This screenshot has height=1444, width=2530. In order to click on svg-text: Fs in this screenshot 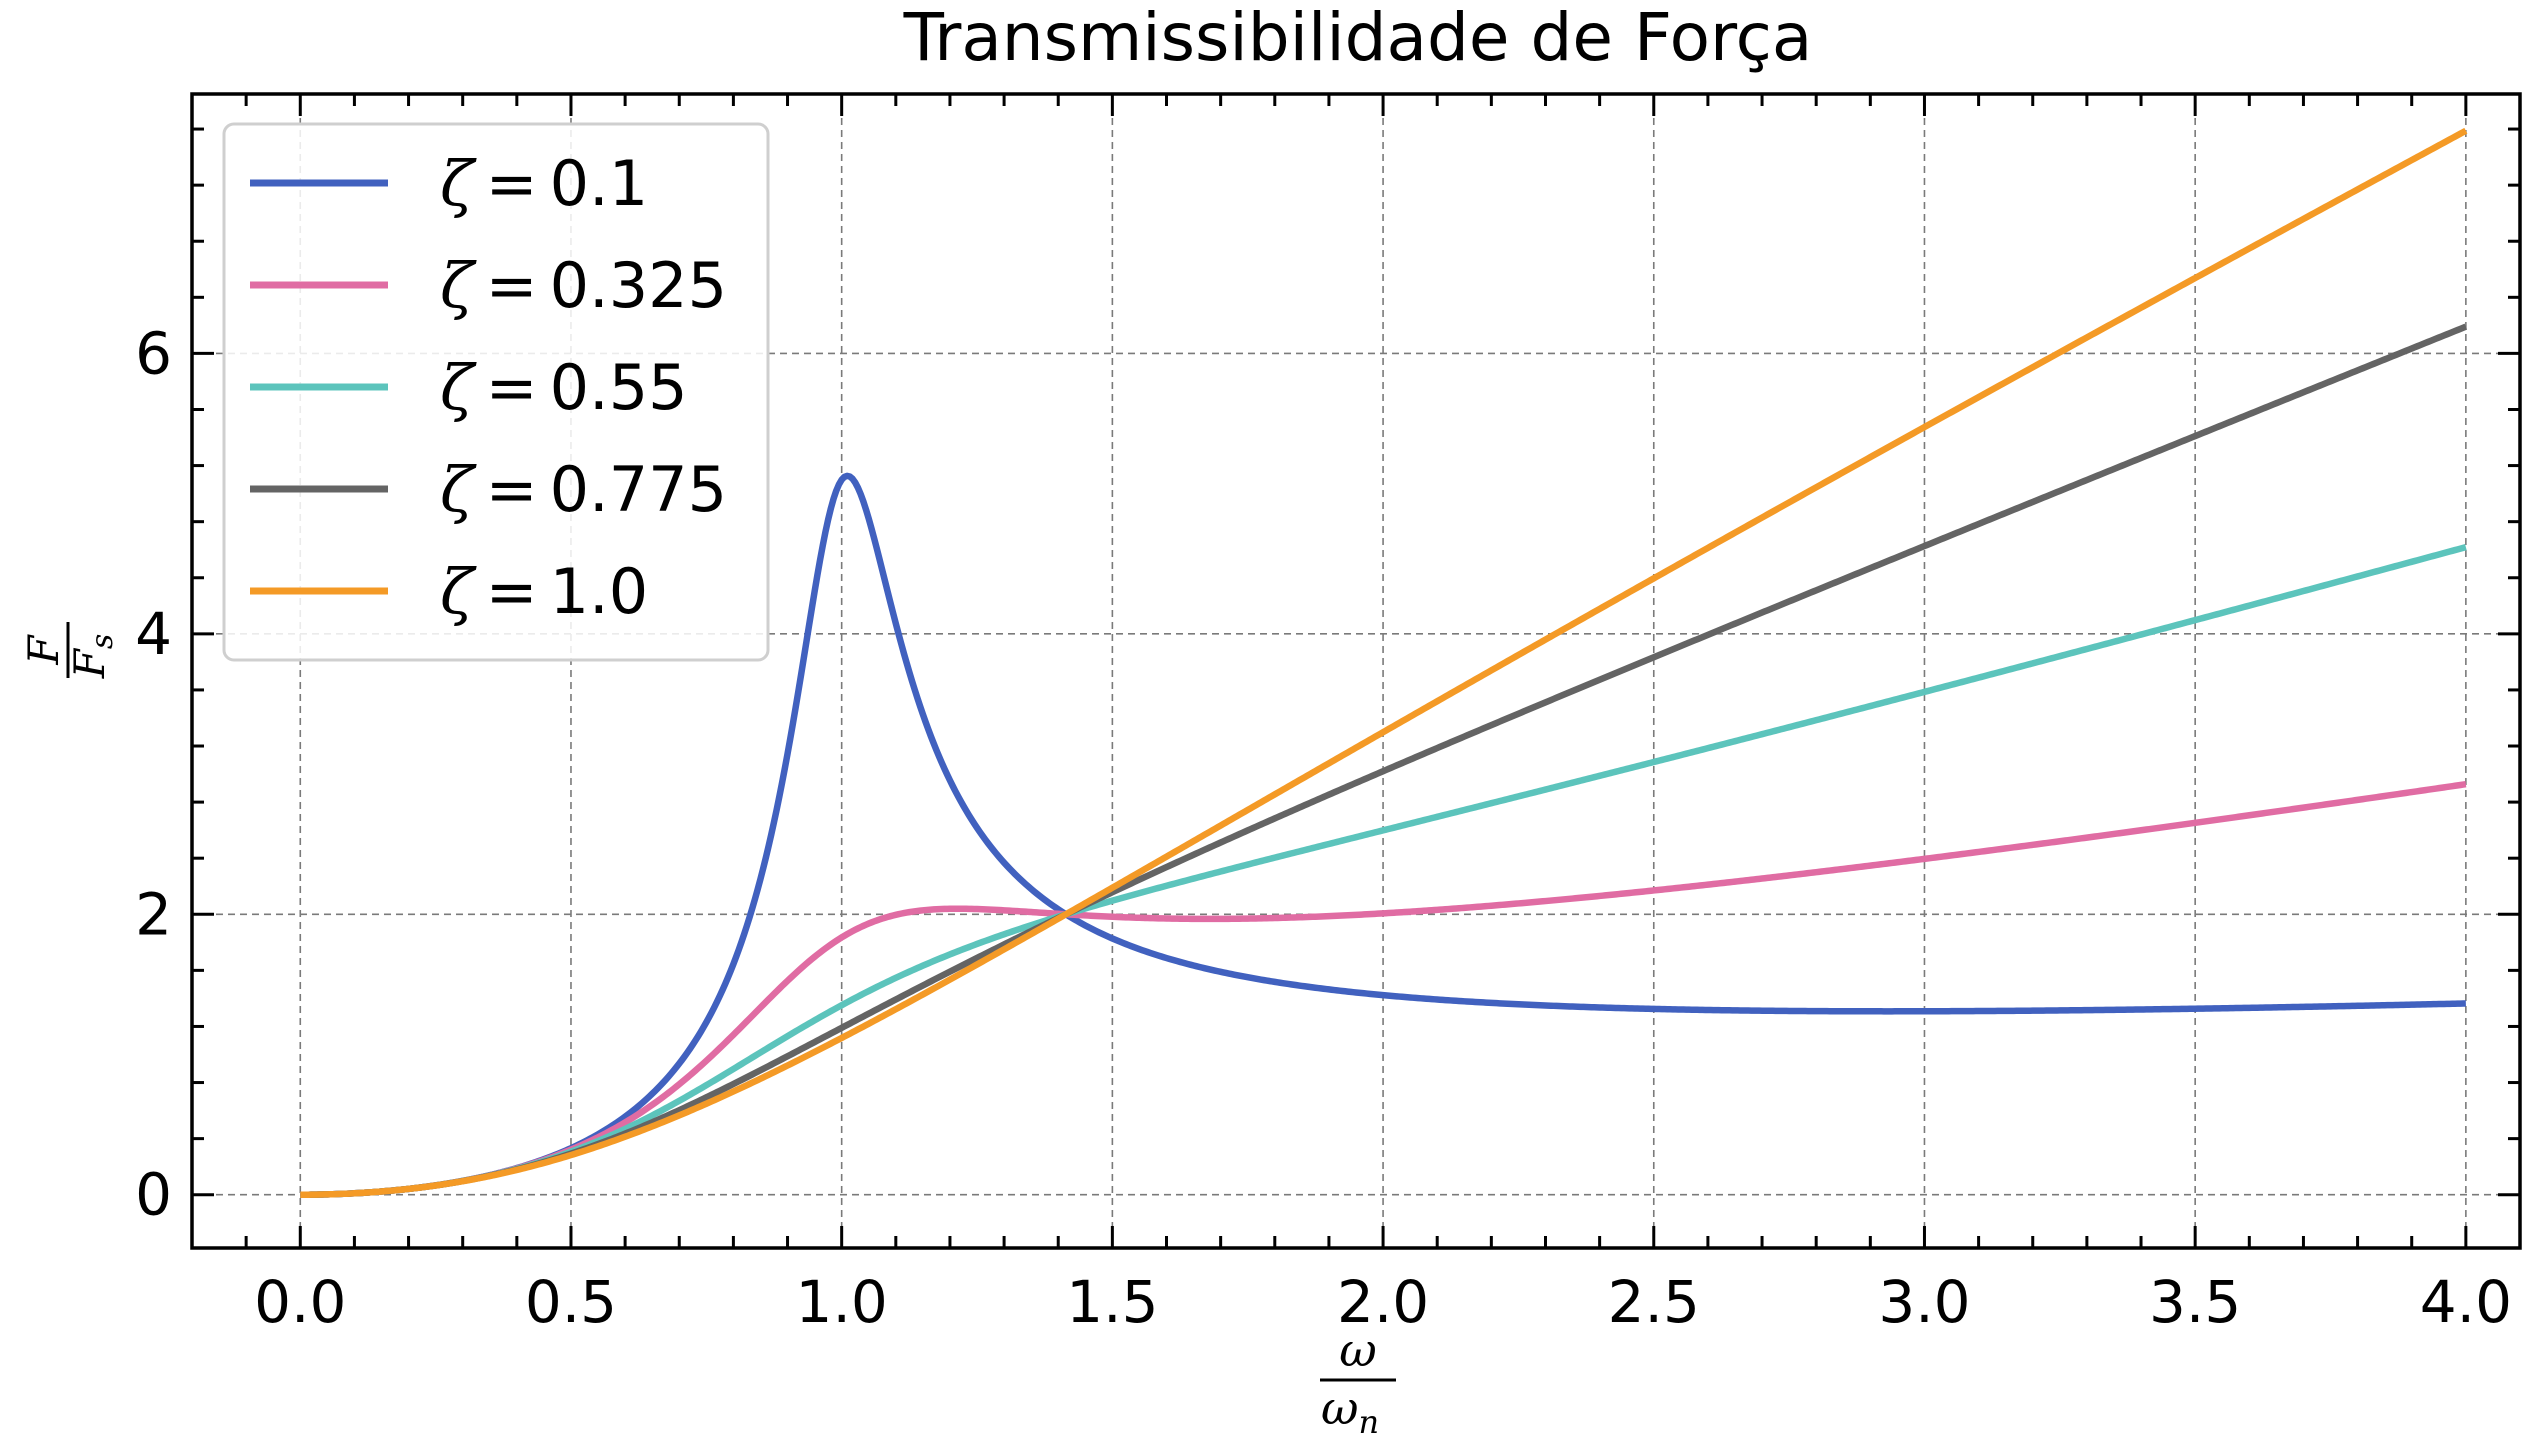, I will do `click(92, 657)`.